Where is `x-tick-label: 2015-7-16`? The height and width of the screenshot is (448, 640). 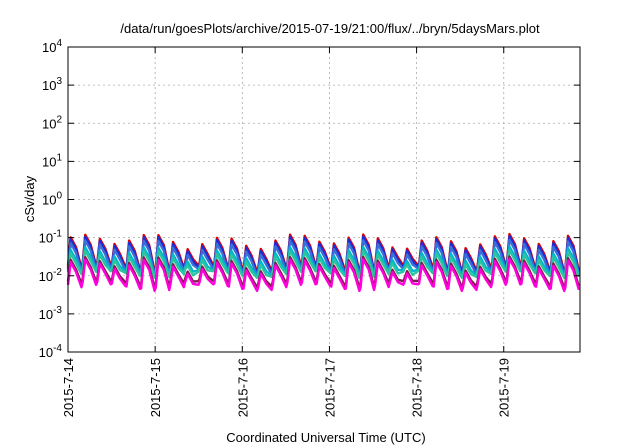 x-tick-label: 2015-7-16 is located at coordinates (242, 387).